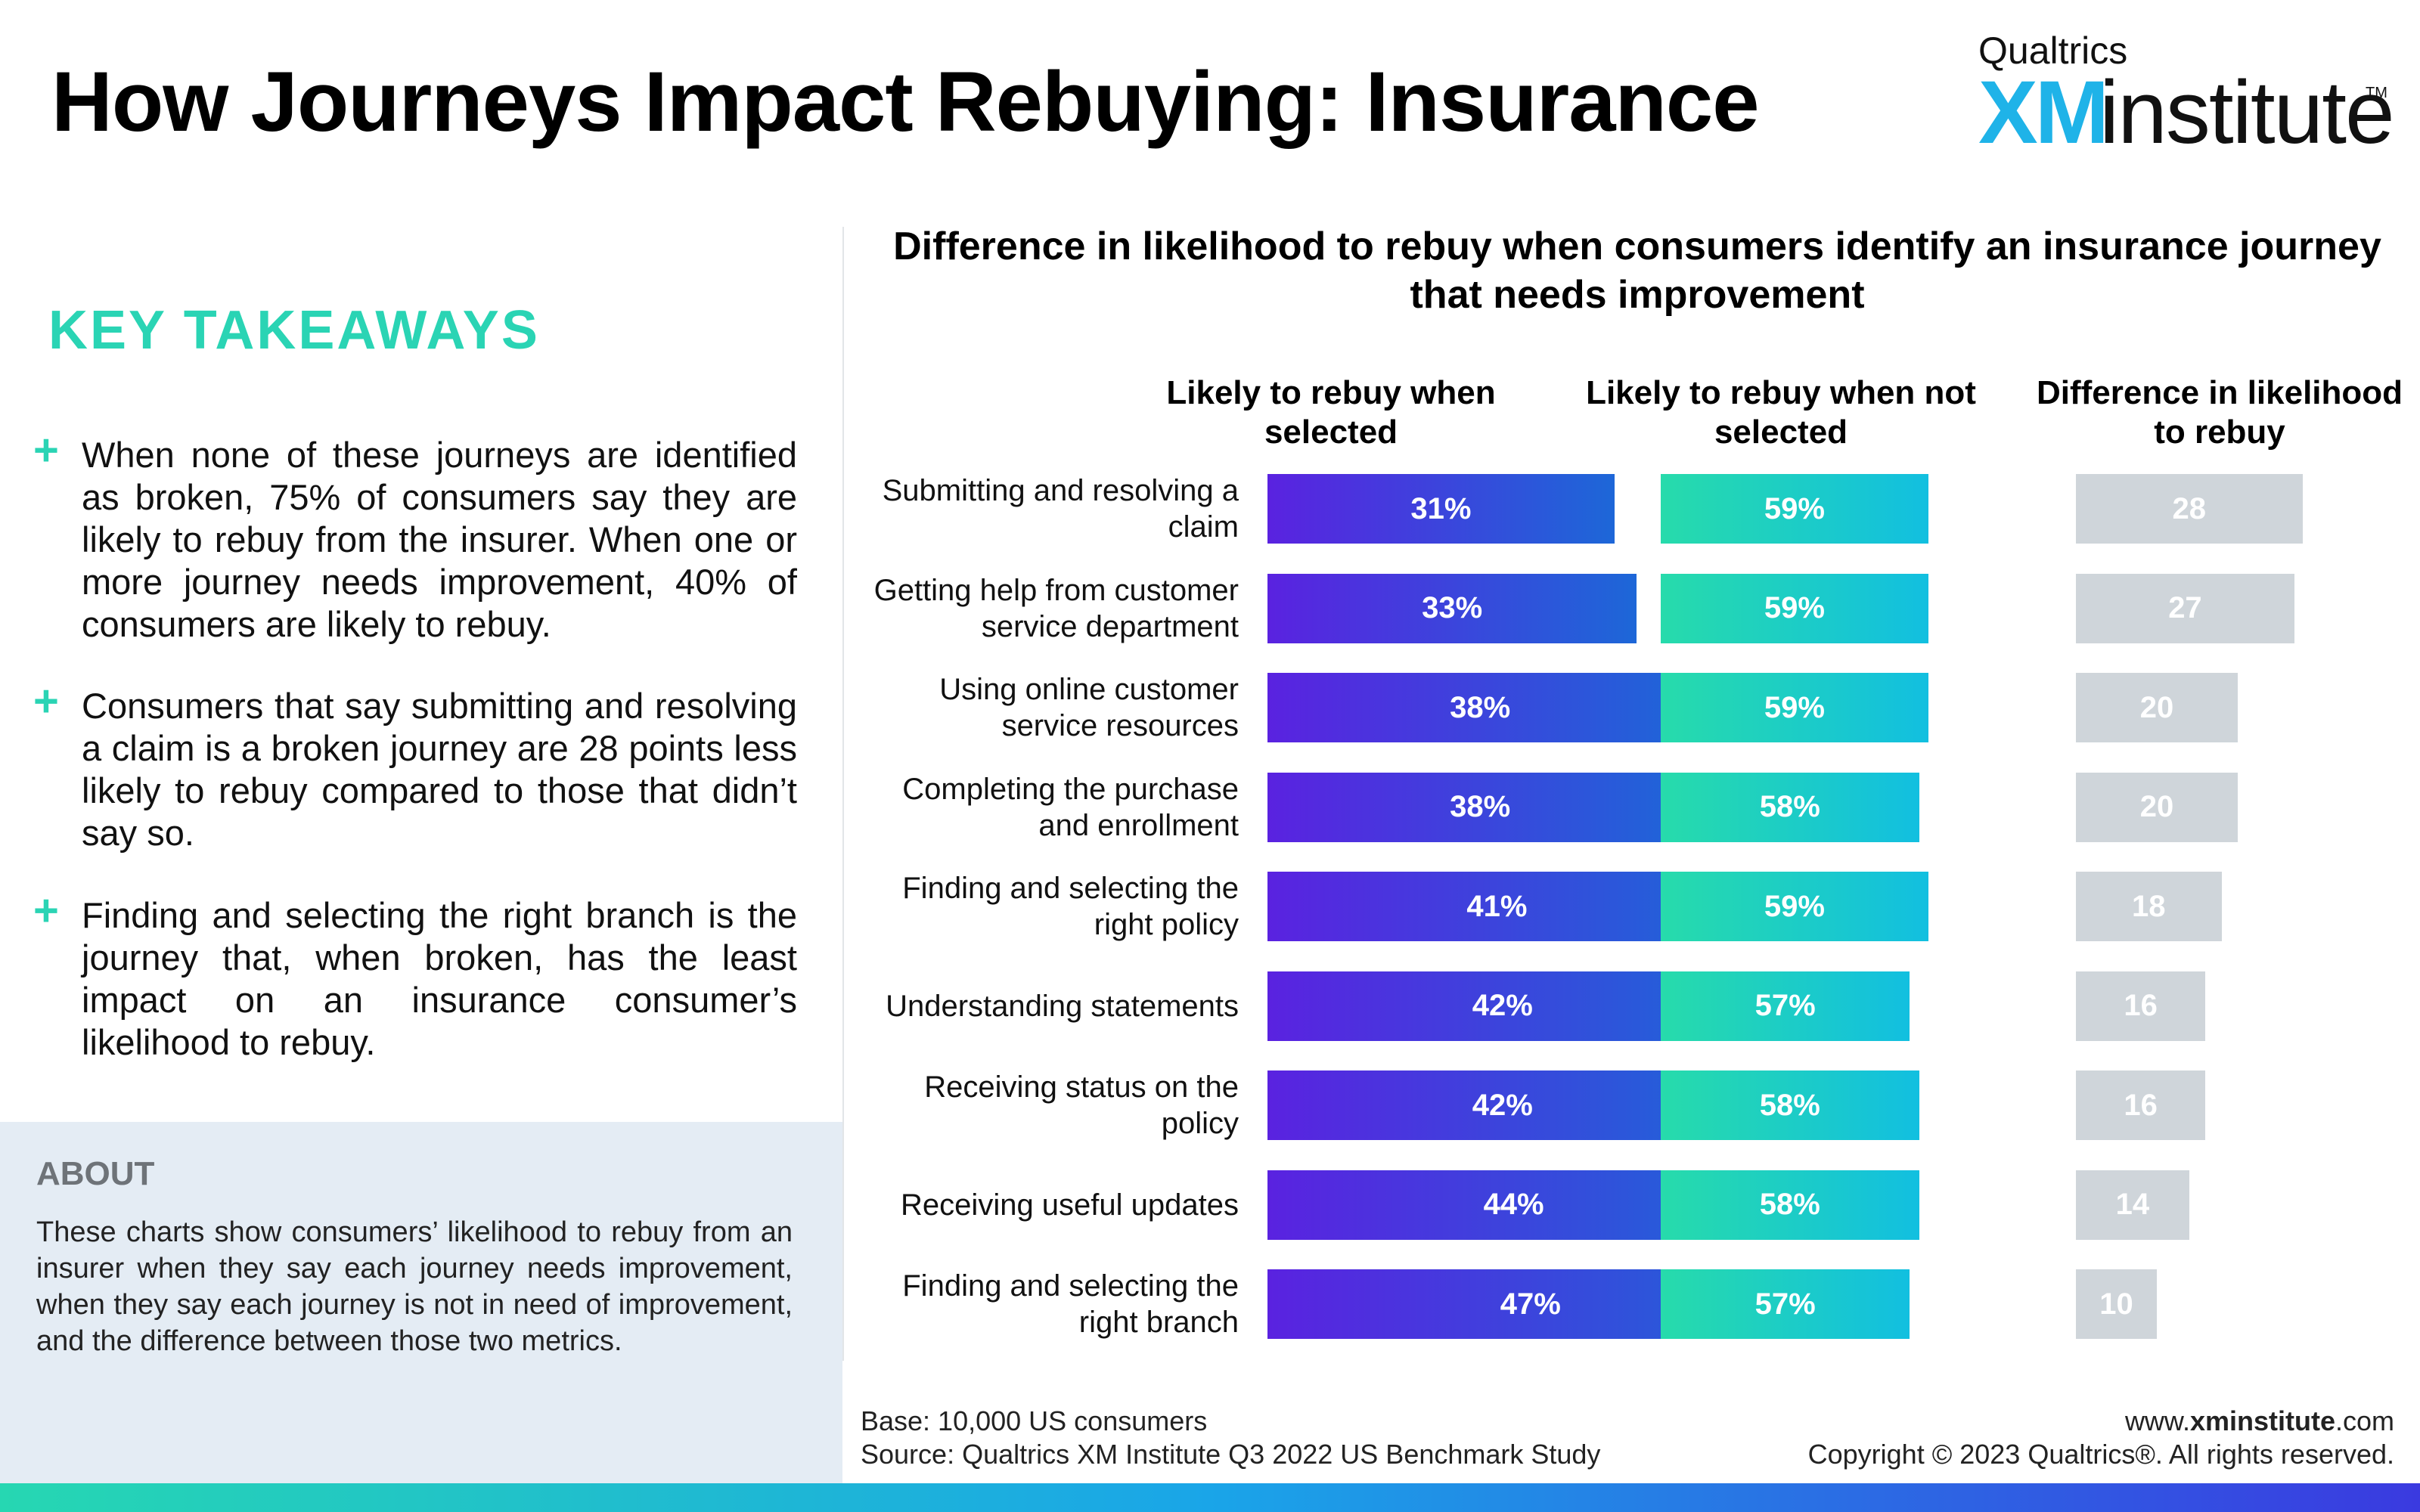  I want to click on row-label: Receiving status on the policy, so click(1081, 1105).